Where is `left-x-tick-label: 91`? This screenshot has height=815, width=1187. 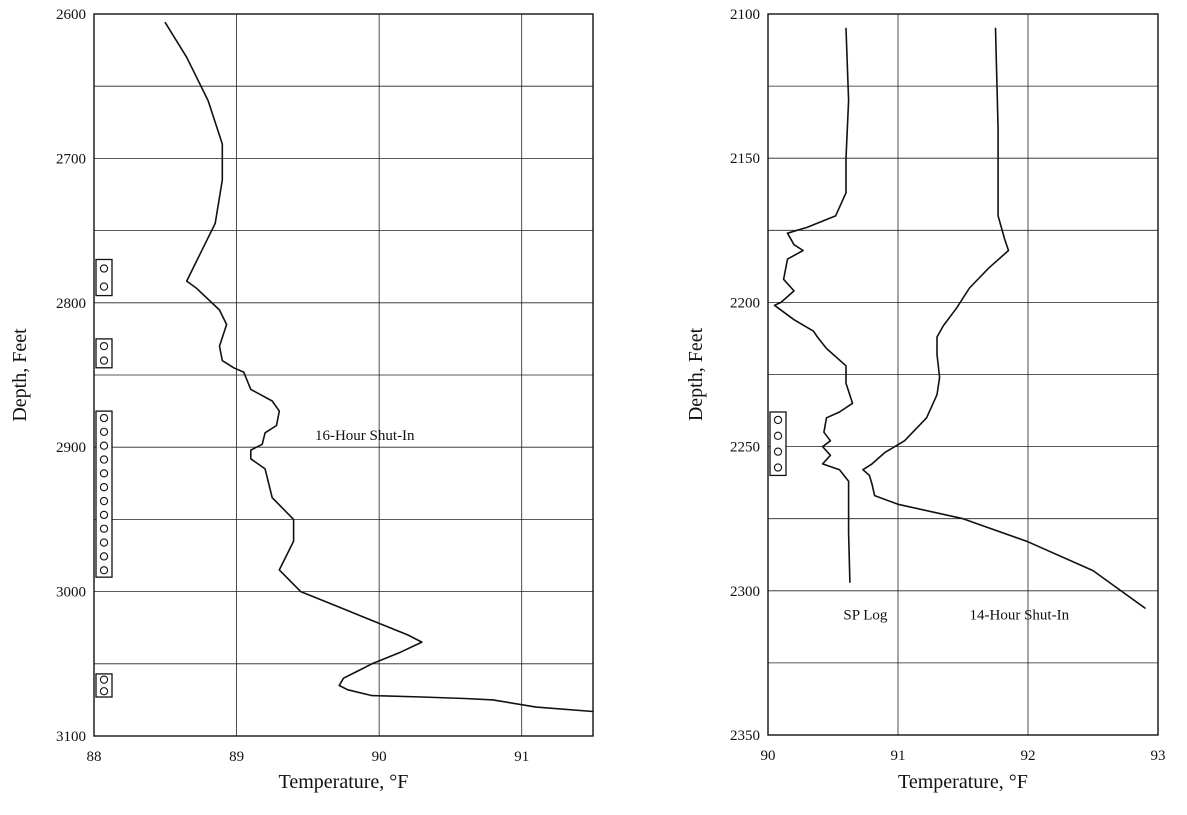 left-x-tick-label: 91 is located at coordinates (521, 757).